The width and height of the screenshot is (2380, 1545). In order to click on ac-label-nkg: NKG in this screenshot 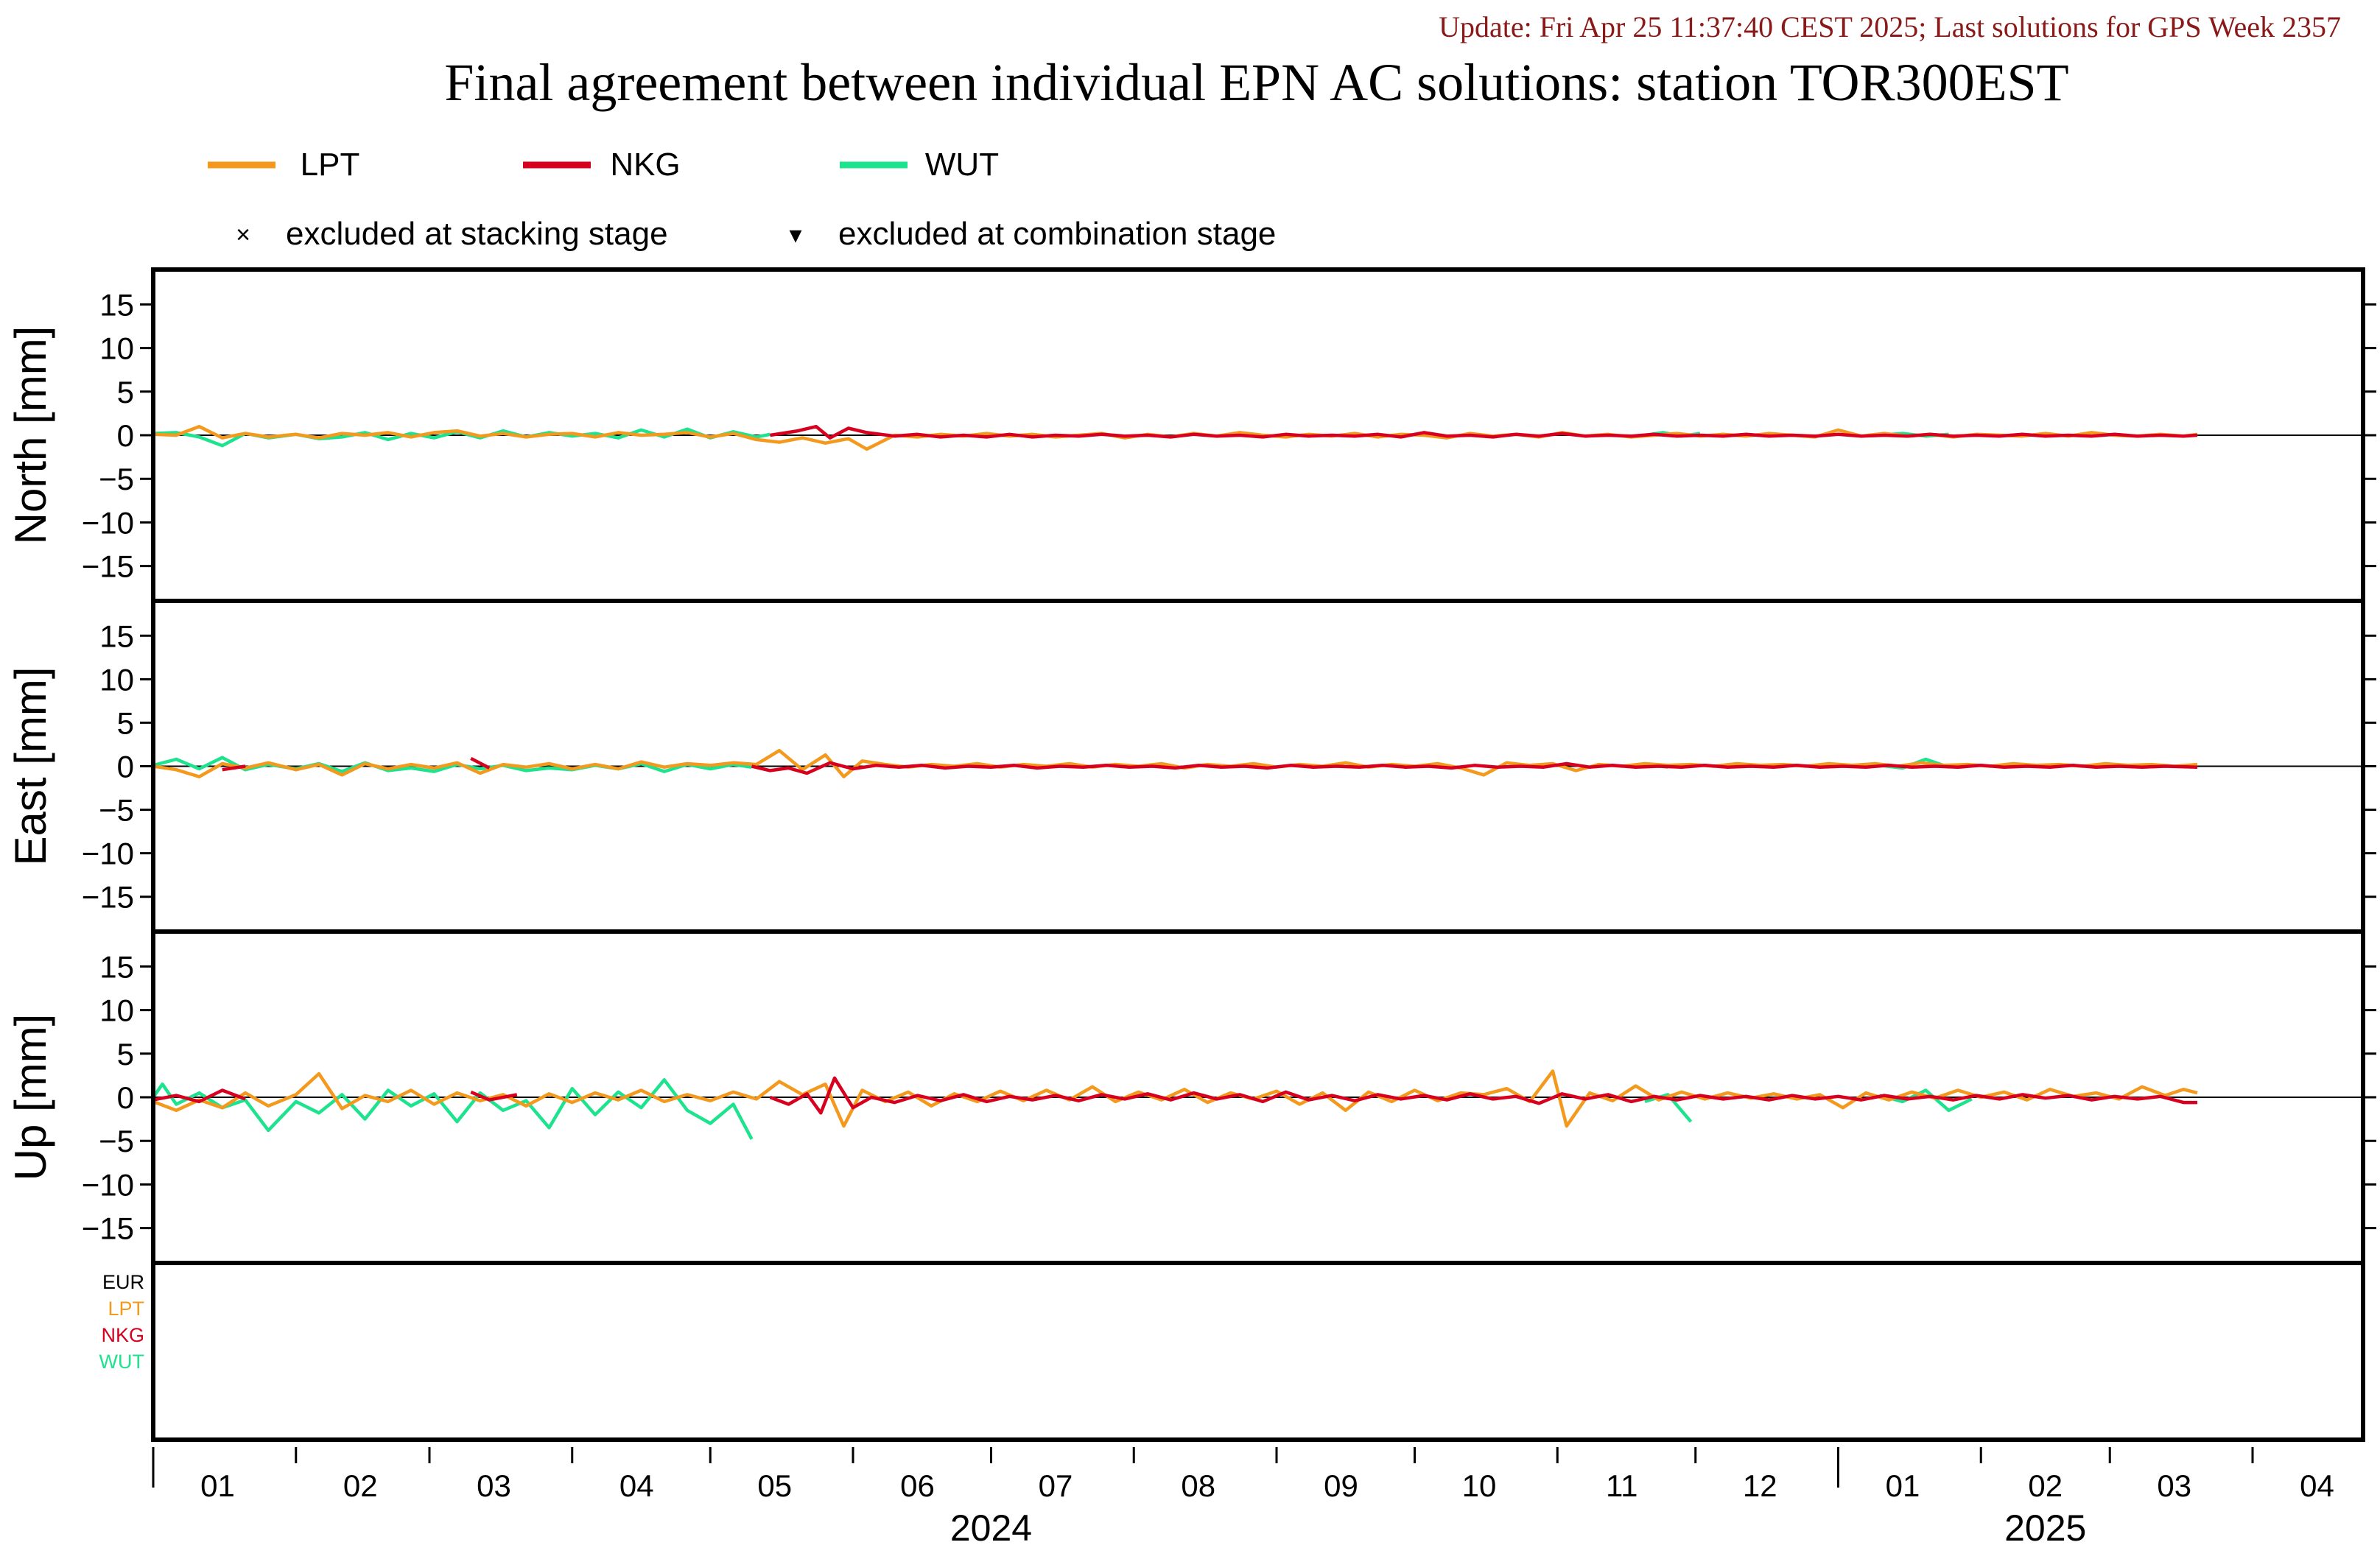, I will do `click(122, 1335)`.